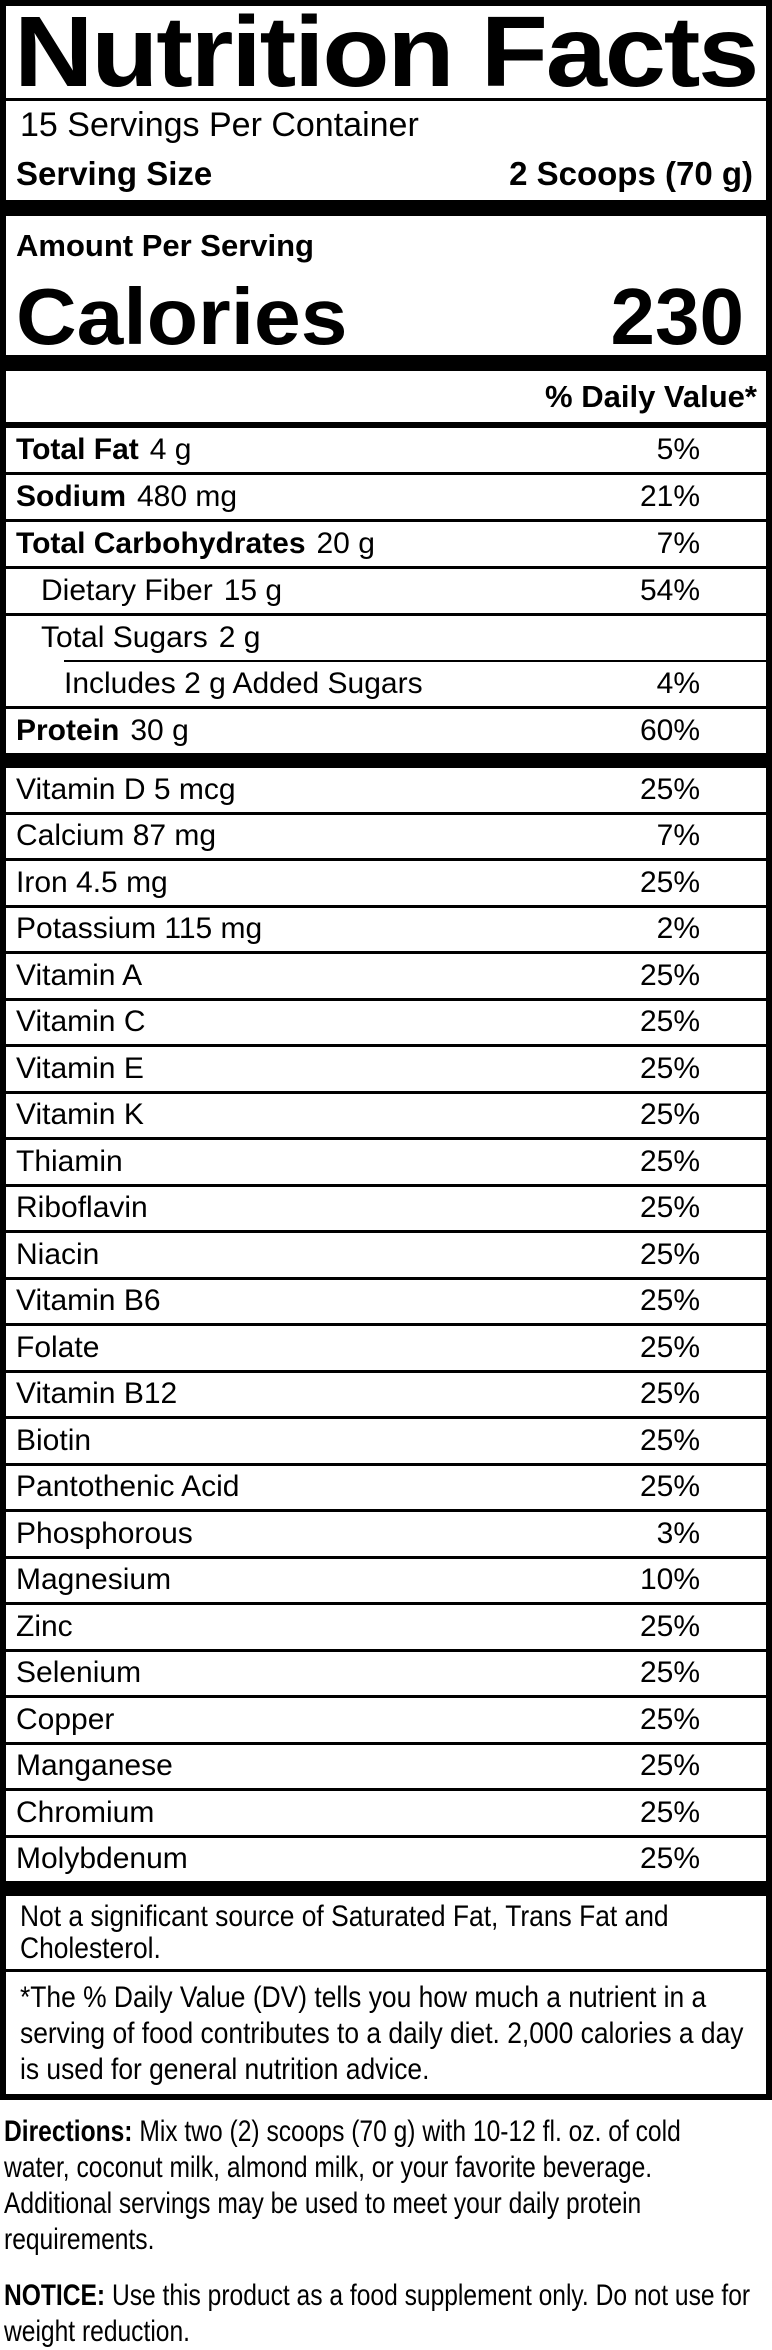 The image size is (772, 2350). Describe the element at coordinates (669, 1580) in the screenshot. I see `vitamin-daily-value: 10%` at that location.